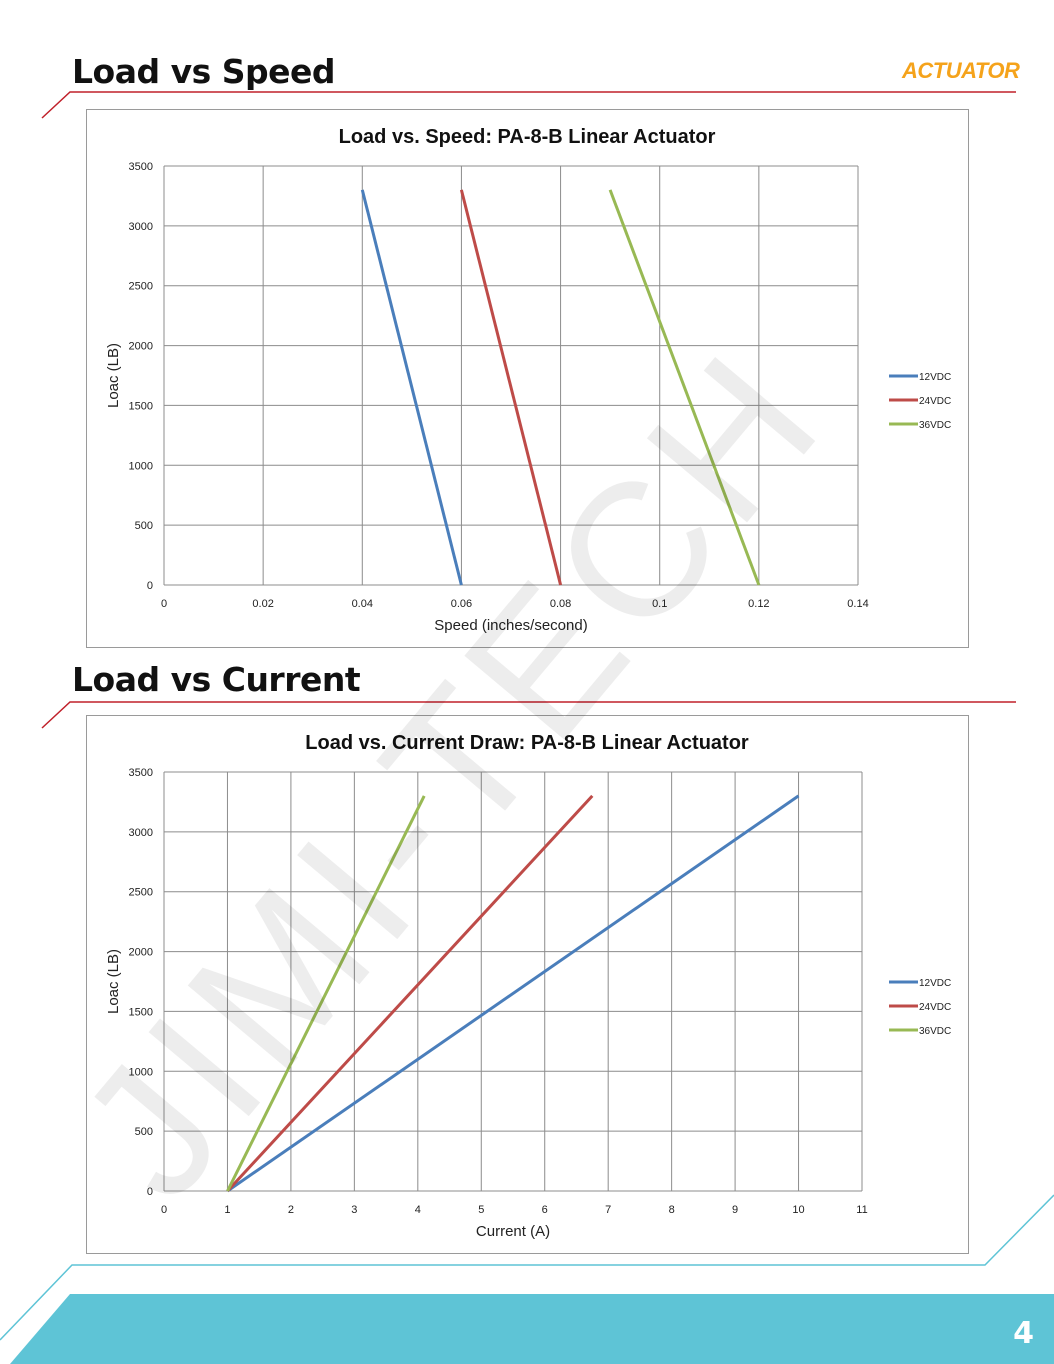  I want to click on x-tick-label: 9, so click(735, 1210).